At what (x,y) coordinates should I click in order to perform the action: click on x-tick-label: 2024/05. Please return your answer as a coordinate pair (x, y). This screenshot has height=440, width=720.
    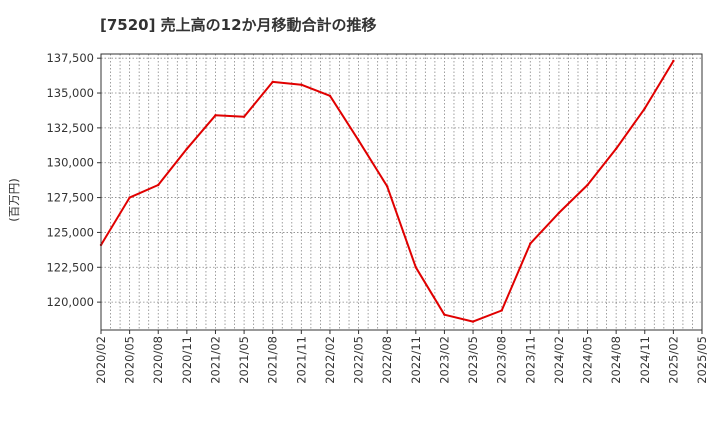
    Looking at the image, I should click on (588, 360).